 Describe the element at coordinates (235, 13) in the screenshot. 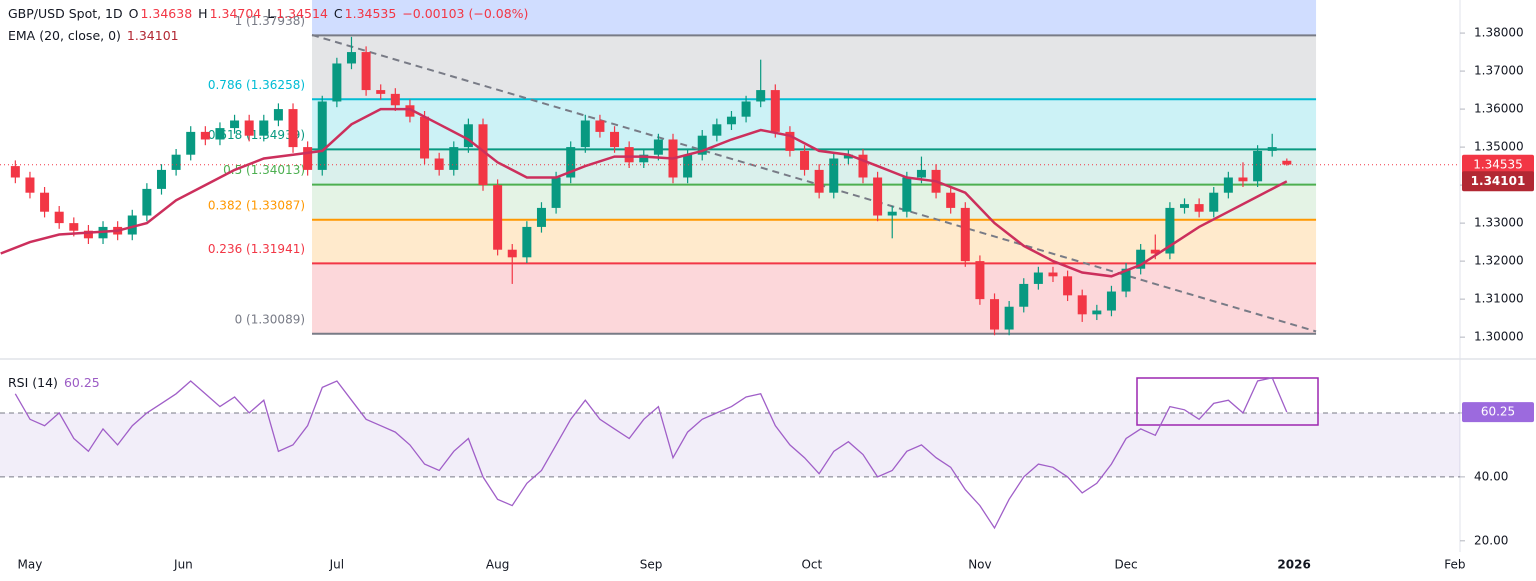

I see `high: 1.34704` at that location.